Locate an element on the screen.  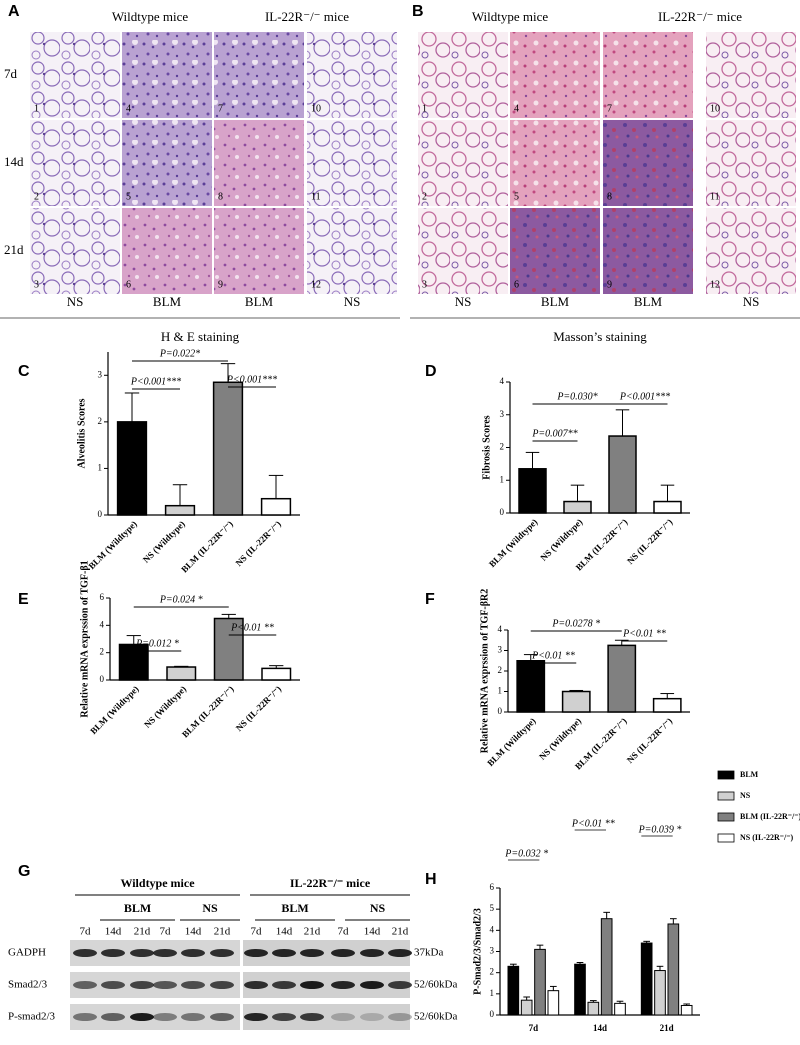
treatment-label: BLM is located at coordinates (137, 908).